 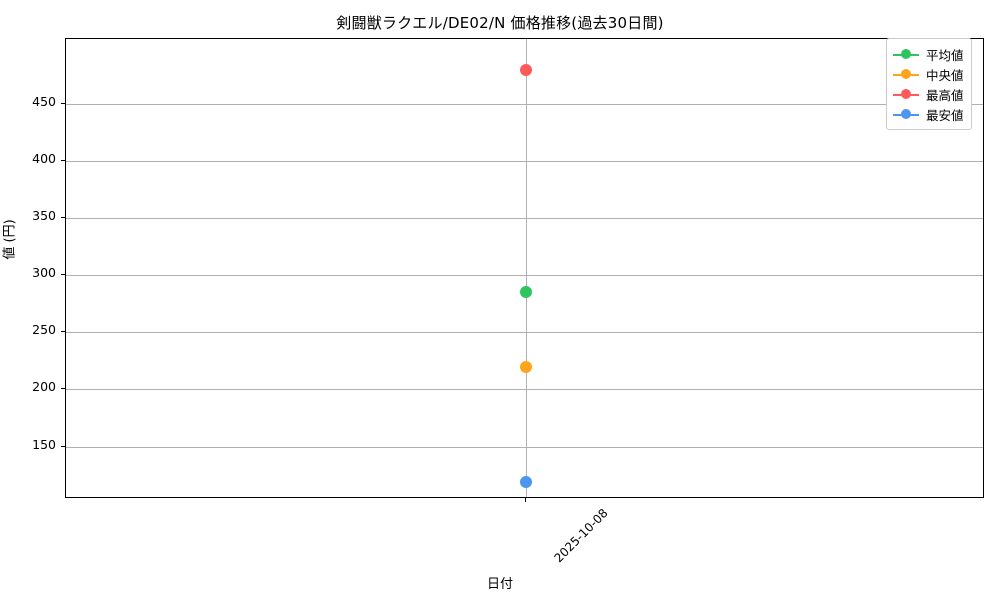 What do you see at coordinates (44, 273) in the screenshot?
I see `y-tick-label: 300` at bounding box center [44, 273].